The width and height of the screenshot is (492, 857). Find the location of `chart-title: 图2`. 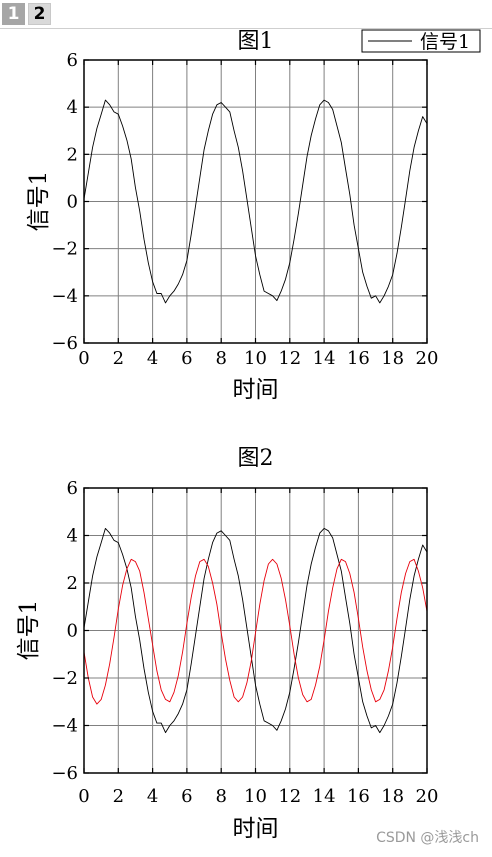

chart-title: 图2 is located at coordinates (256, 458).